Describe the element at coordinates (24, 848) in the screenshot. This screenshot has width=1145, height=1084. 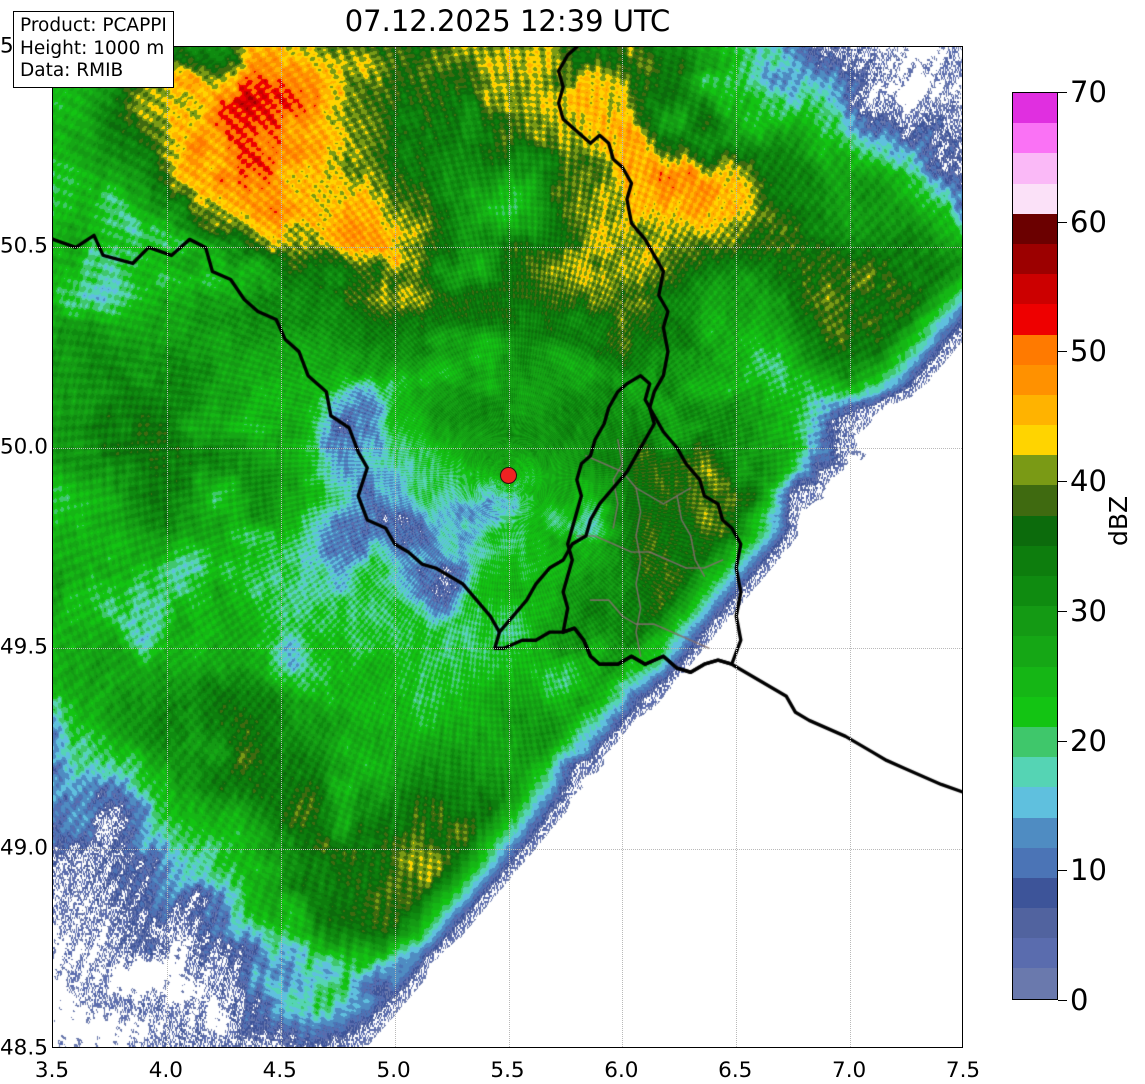
I see `y-tick-label: 49.0` at that location.